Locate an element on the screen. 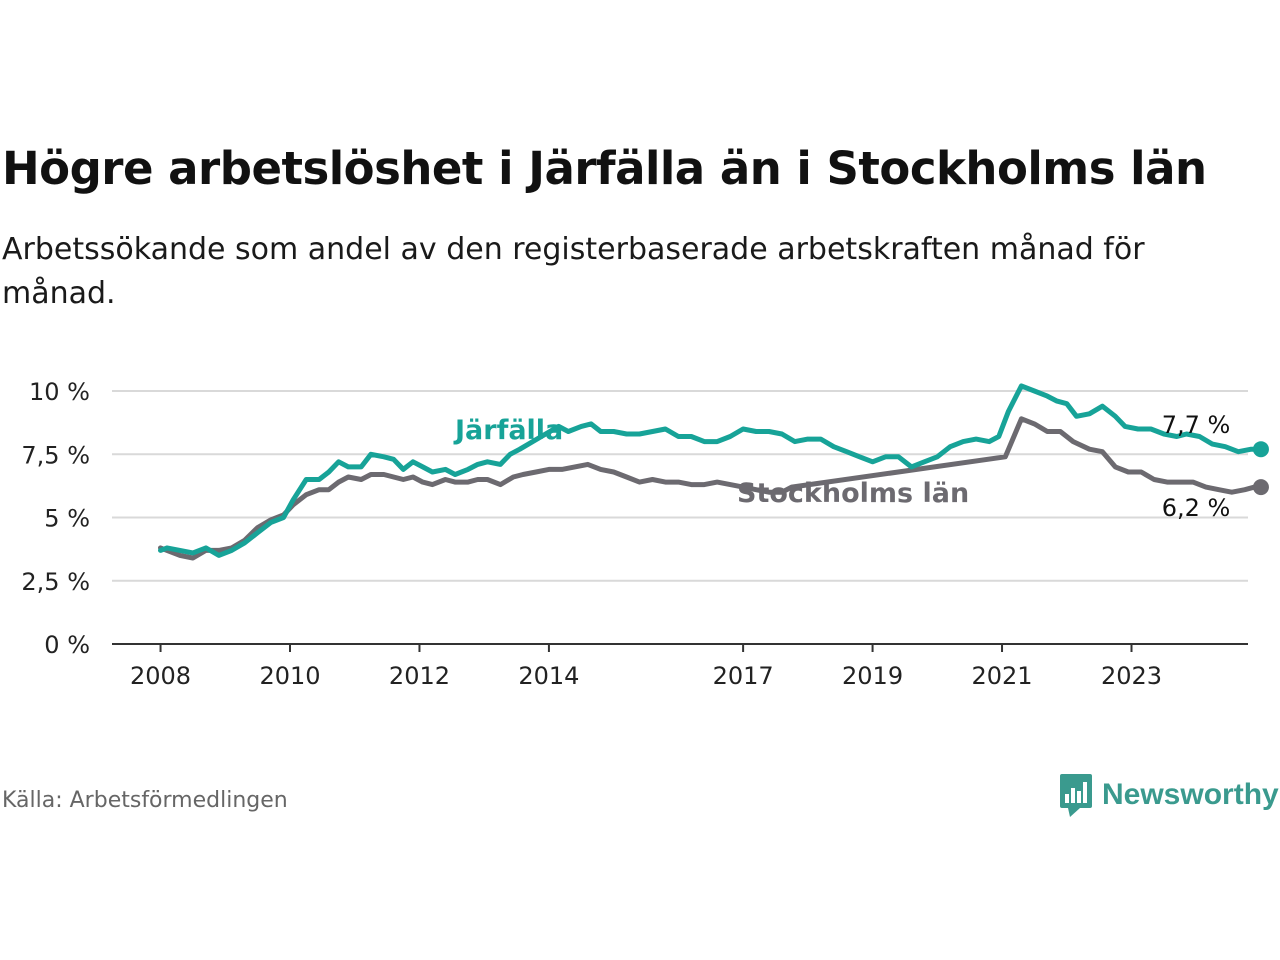 This screenshot has height=960, width=1280. x-tick-label: 2010 is located at coordinates (289, 676).